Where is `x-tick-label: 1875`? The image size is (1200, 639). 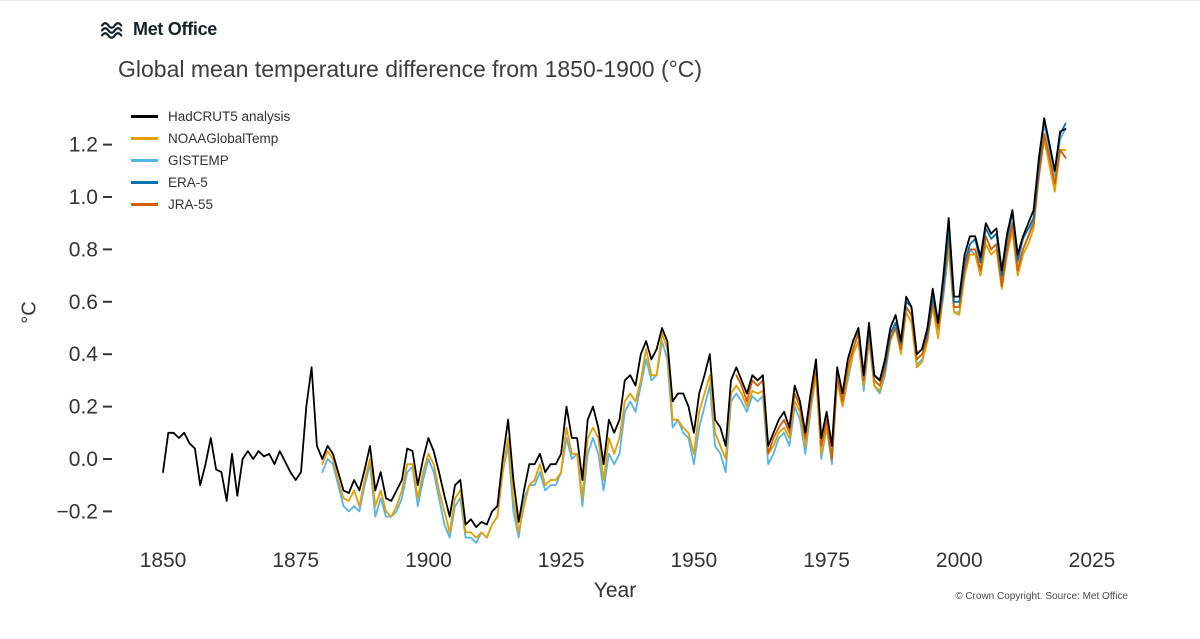
x-tick-label: 1875 is located at coordinates (295, 560).